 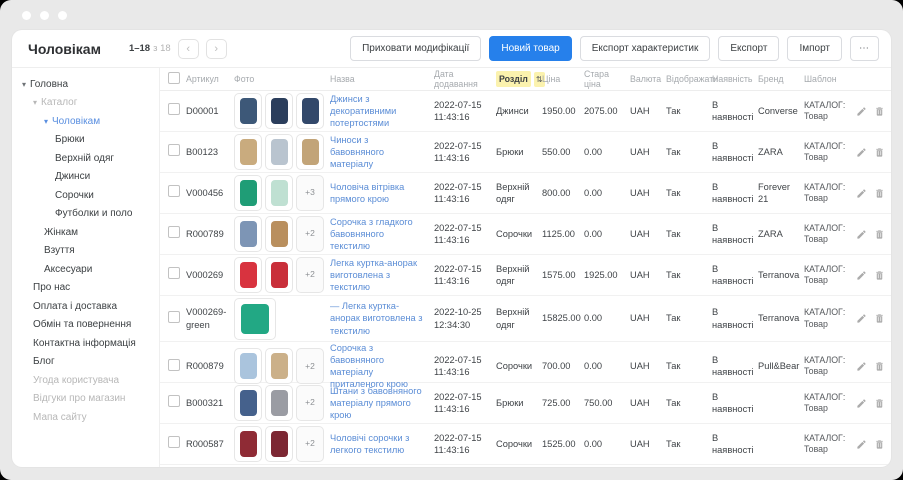 What do you see at coordinates (244, 79) in the screenshot?
I see `column-header-photo: Фото` at bounding box center [244, 79].